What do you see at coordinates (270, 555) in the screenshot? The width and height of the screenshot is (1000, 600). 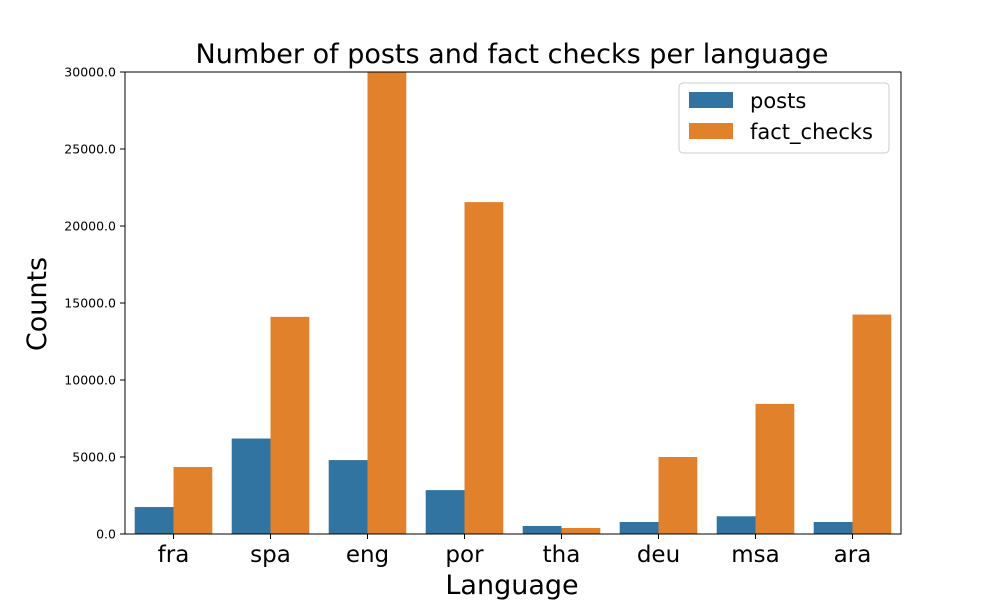 I see `x-tick-label-spa: spa` at bounding box center [270, 555].